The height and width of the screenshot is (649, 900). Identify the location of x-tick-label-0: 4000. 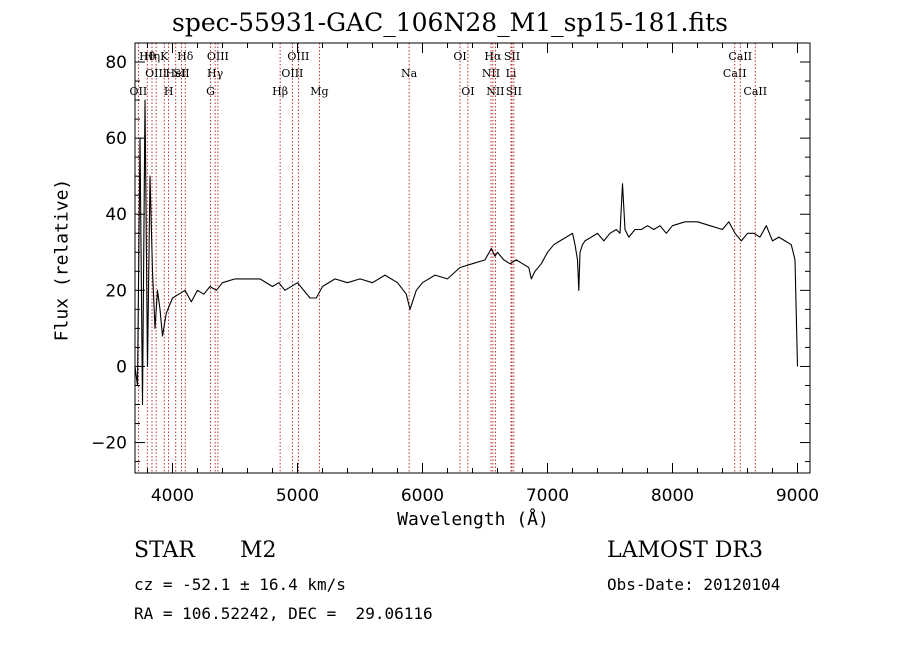
(172, 496).